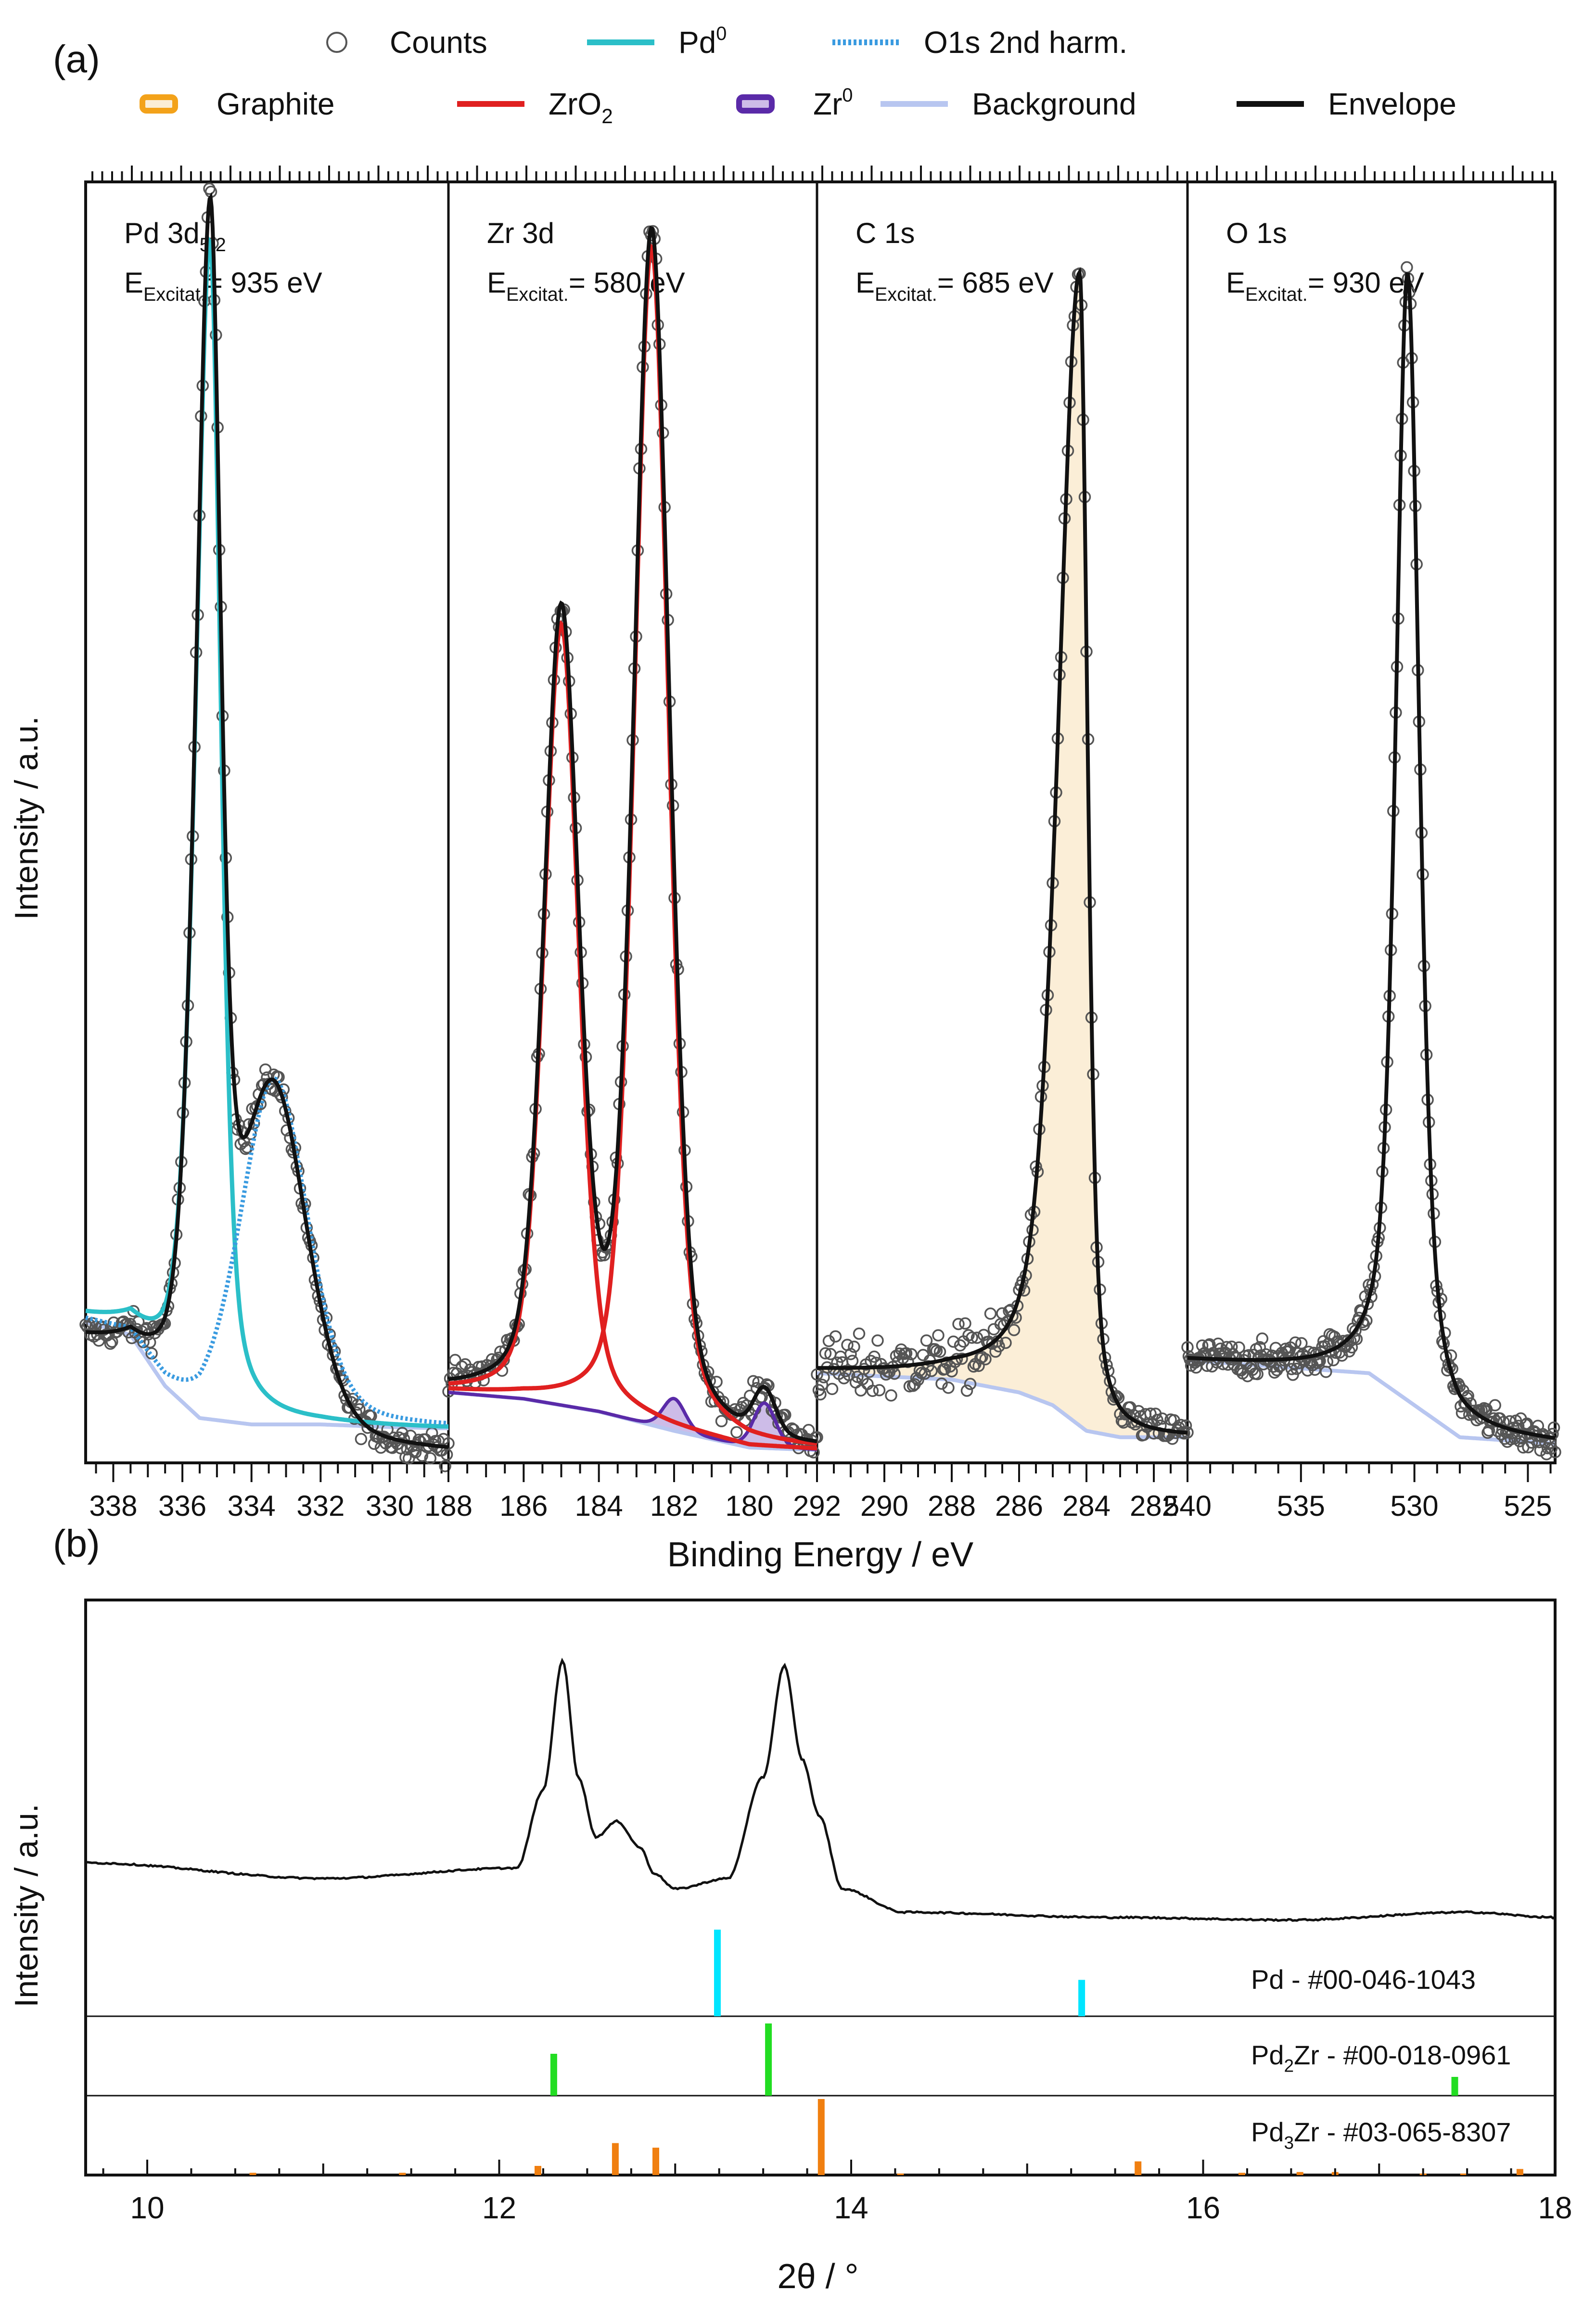  What do you see at coordinates (615, 1492) in the screenshot?
I see `xps-axis-zr3d: 188 186 184 182 180` at bounding box center [615, 1492].